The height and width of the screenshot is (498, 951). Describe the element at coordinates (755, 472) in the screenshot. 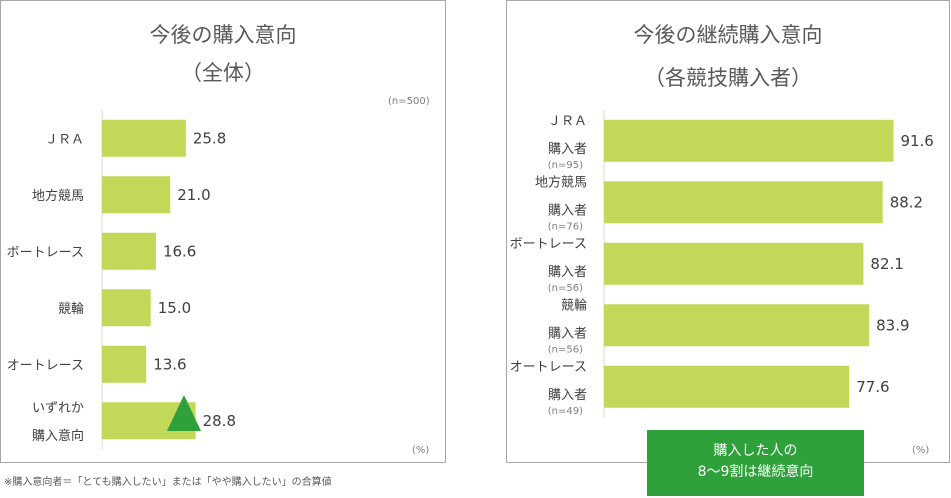

I see `callout-line-2: 8～9割は継続意向` at that location.